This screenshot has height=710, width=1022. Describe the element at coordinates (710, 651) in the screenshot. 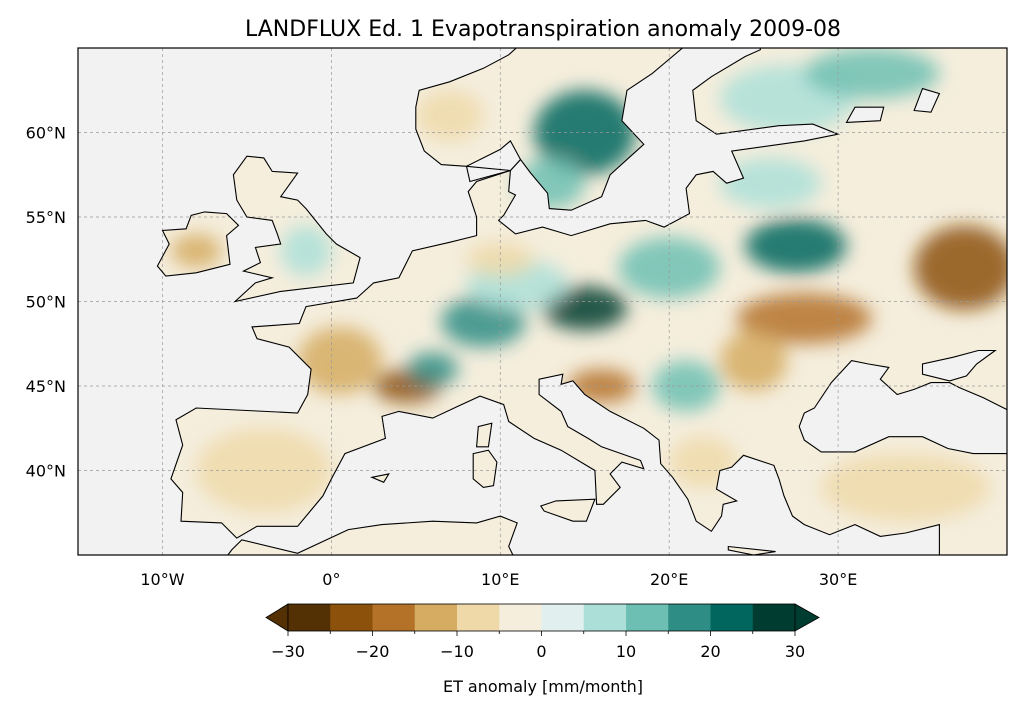

I see `colorbar-tick-label: 20` at that location.